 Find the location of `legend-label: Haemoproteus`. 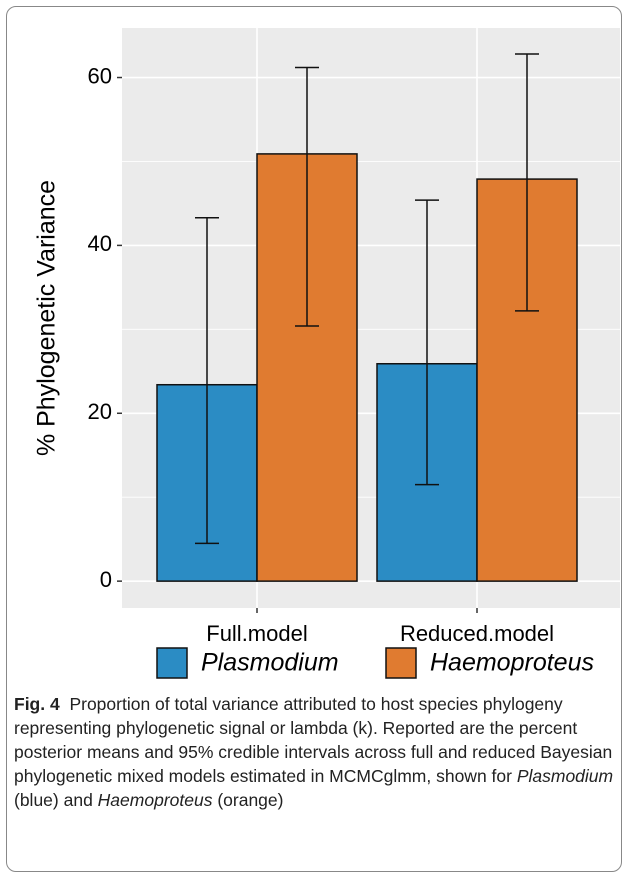

legend-label: Haemoproteus is located at coordinates (512, 663).